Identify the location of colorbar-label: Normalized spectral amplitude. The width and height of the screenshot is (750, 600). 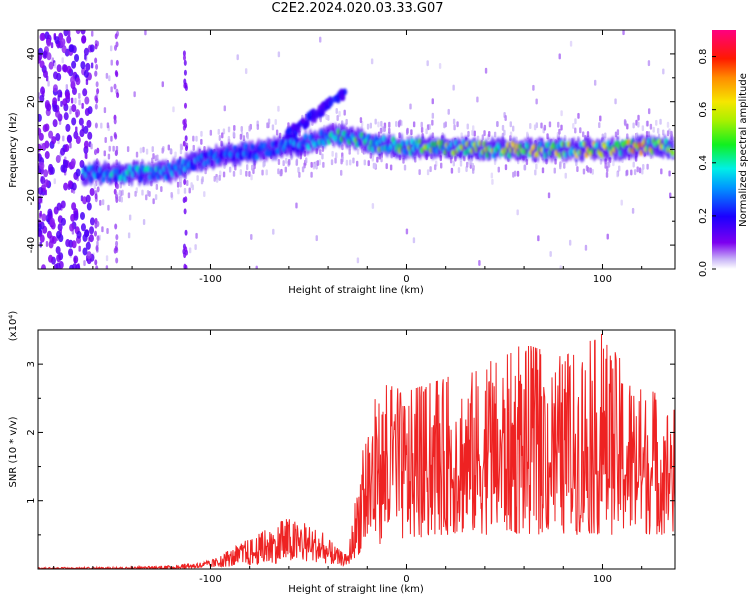
(743, 150).